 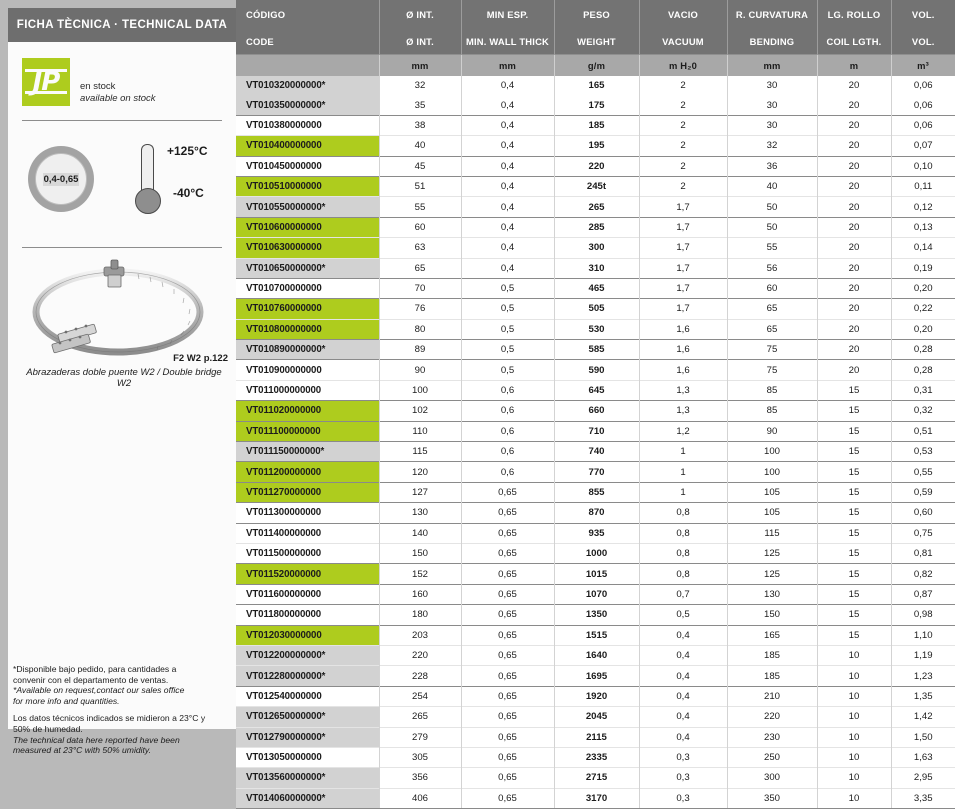 I want to click on cell-code: VT012790000000*, so click(x=308, y=737).